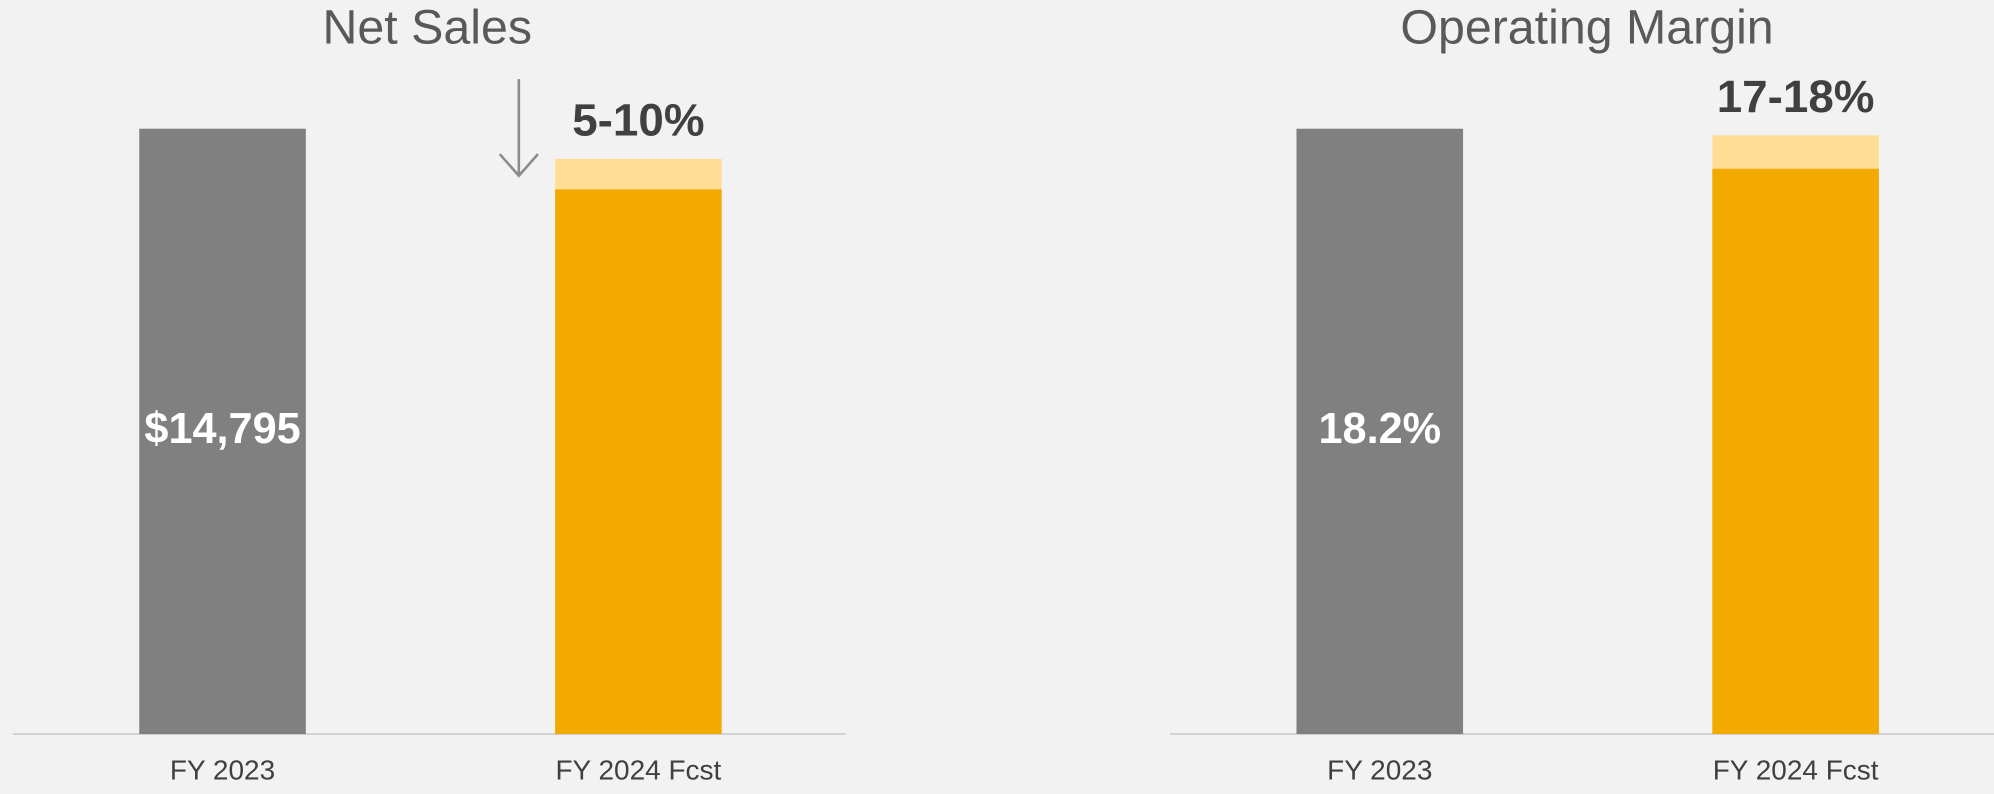 This screenshot has width=1994, height=794. What do you see at coordinates (427, 28) in the screenshot?
I see `chart-title: Net Sales` at bounding box center [427, 28].